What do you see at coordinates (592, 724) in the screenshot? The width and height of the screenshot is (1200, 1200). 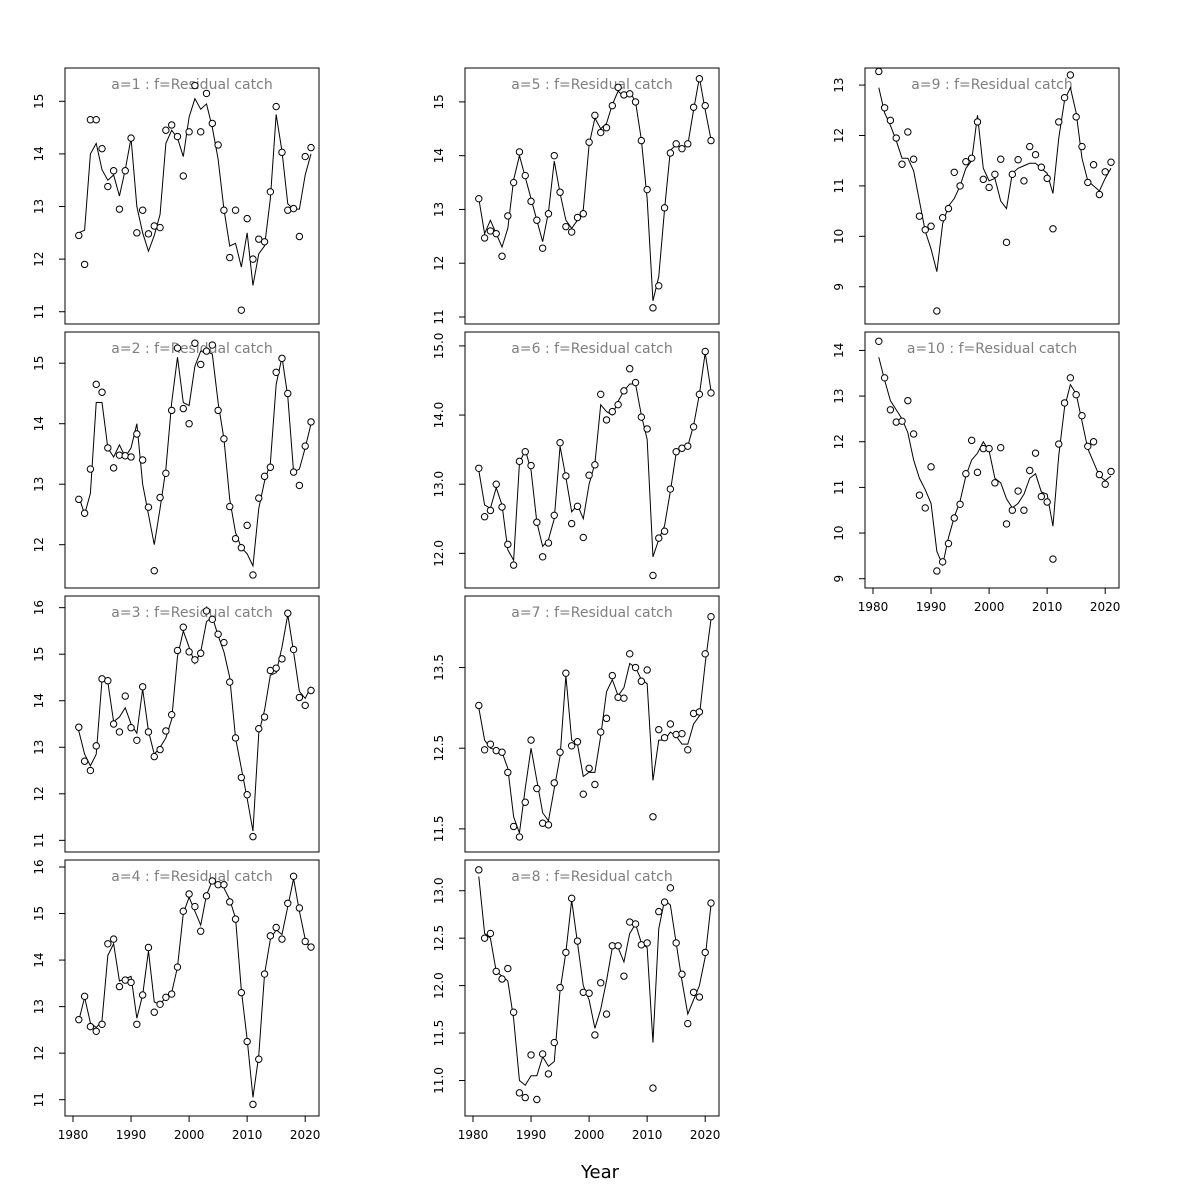 I see `panel-frame` at bounding box center [592, 724].